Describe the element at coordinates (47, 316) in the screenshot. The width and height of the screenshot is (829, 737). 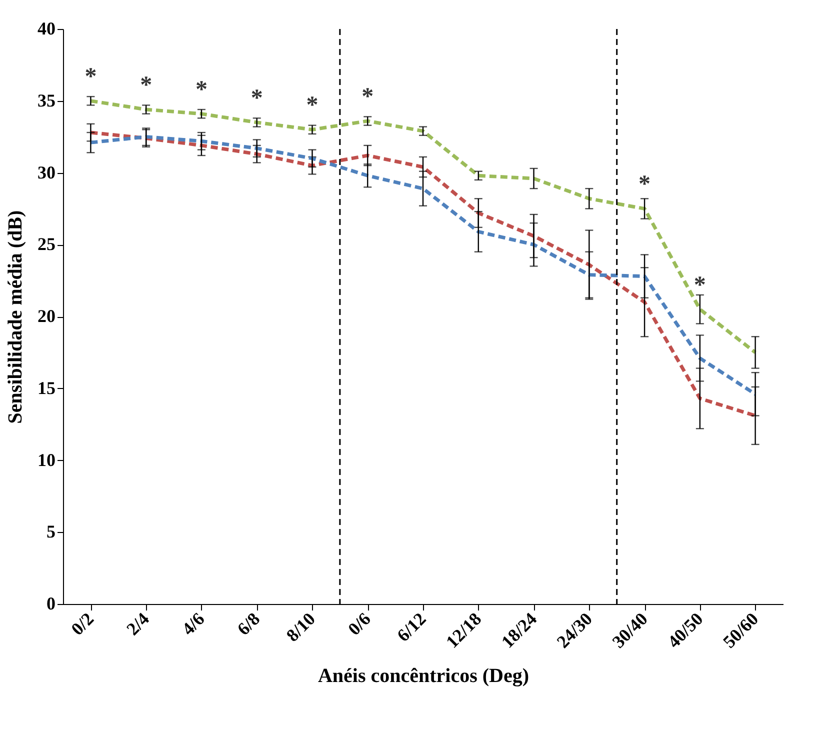
I see `y-tick-label: 20` at that location.